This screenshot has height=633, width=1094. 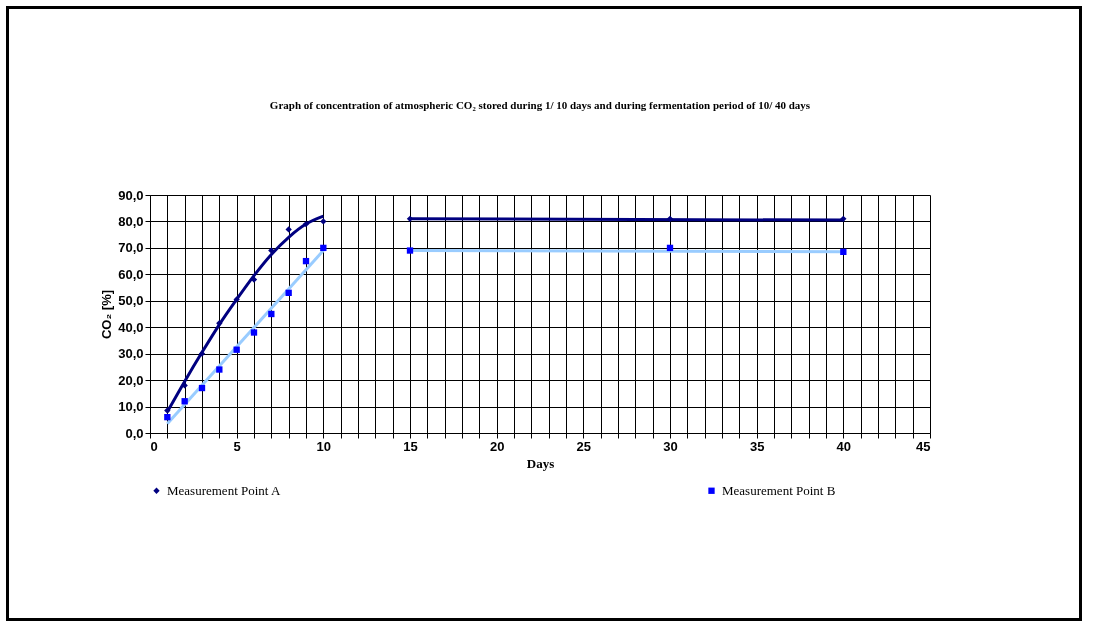 I want to click on x-tick-label: 35, so click(x=757, y=446).